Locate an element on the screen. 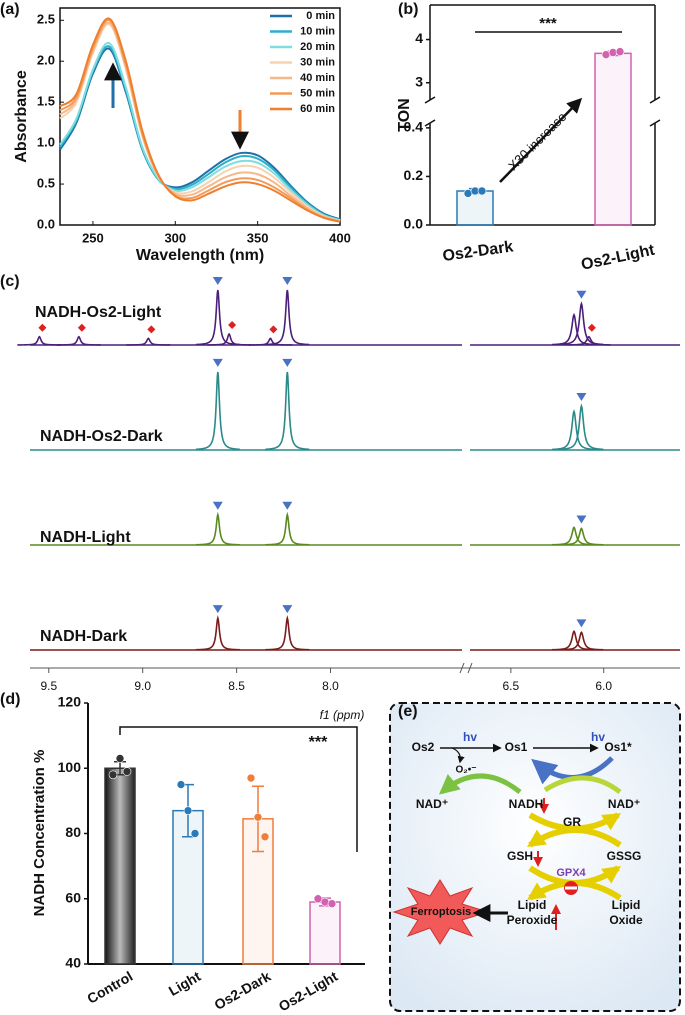 This screenshot has height=1015, width=685. panel-label: (d) is located at coordinates (10, 699).